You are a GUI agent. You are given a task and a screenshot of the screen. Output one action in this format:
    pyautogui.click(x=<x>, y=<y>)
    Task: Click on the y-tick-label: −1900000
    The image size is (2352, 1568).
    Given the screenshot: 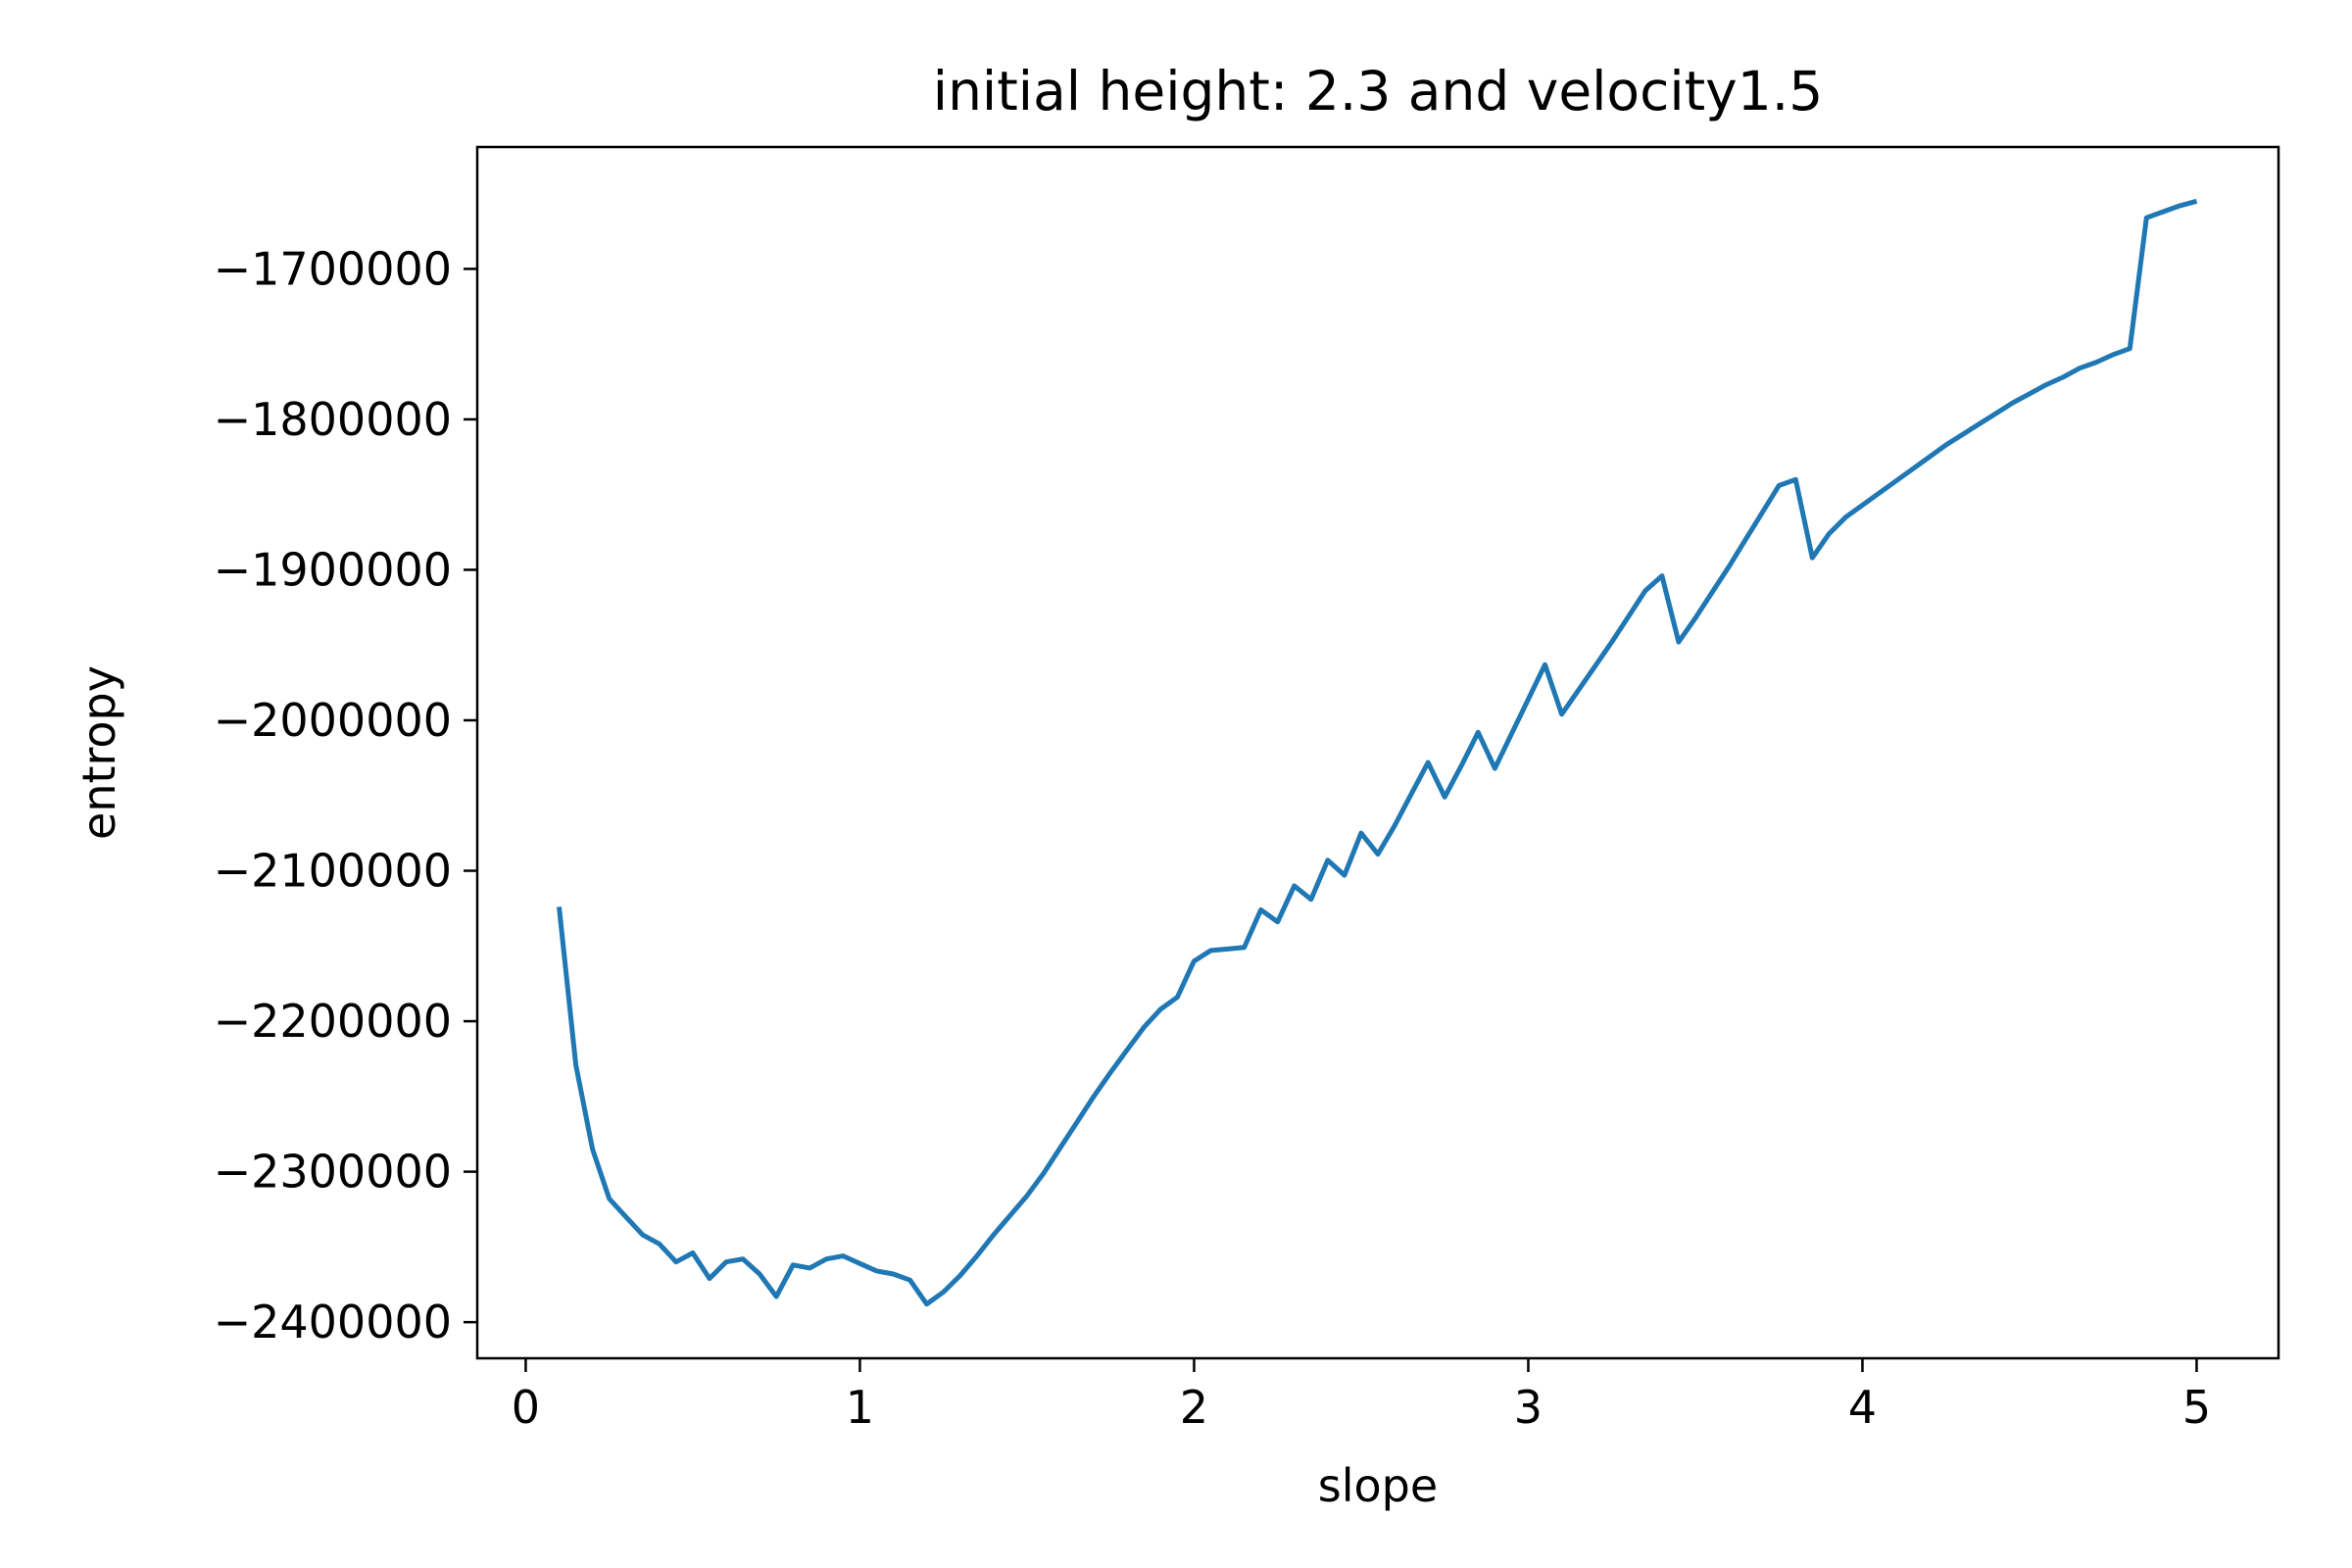 What is the action you would take?
    pyautogui.click(x=333, y=569)
    